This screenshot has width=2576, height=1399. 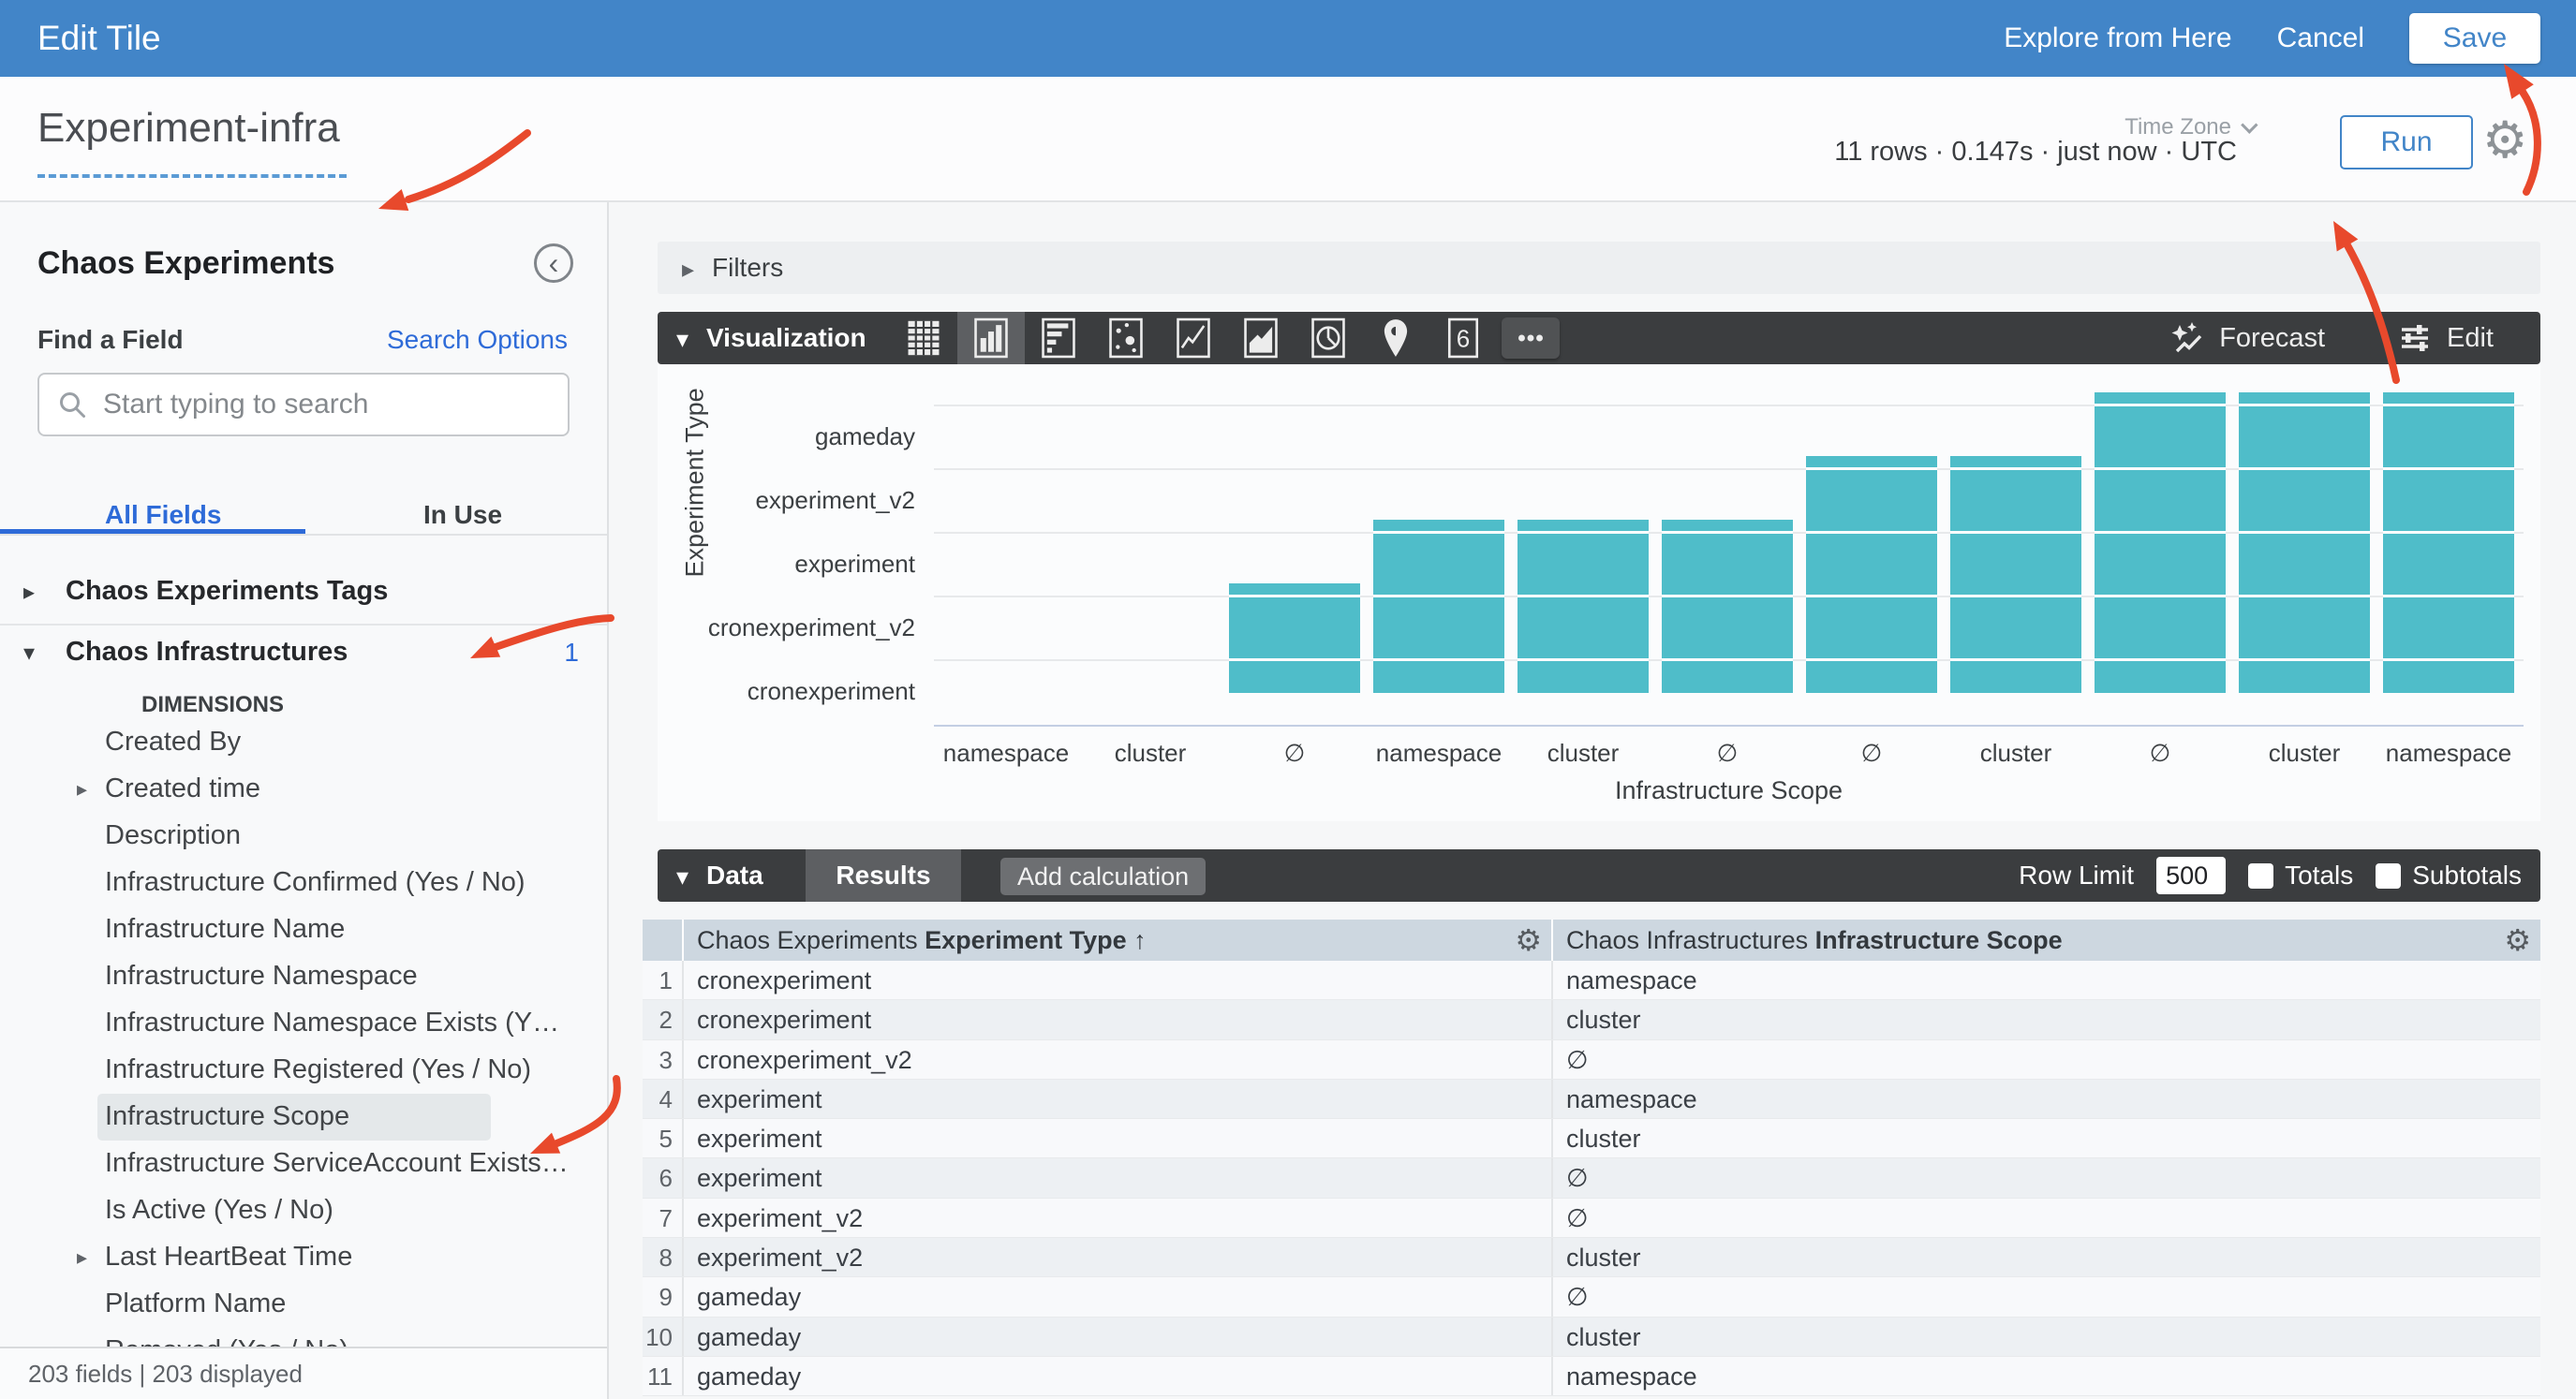 I want to click on sidebar-group: ▸ Chaos Experiments Tags, so click(x=206, y=591).